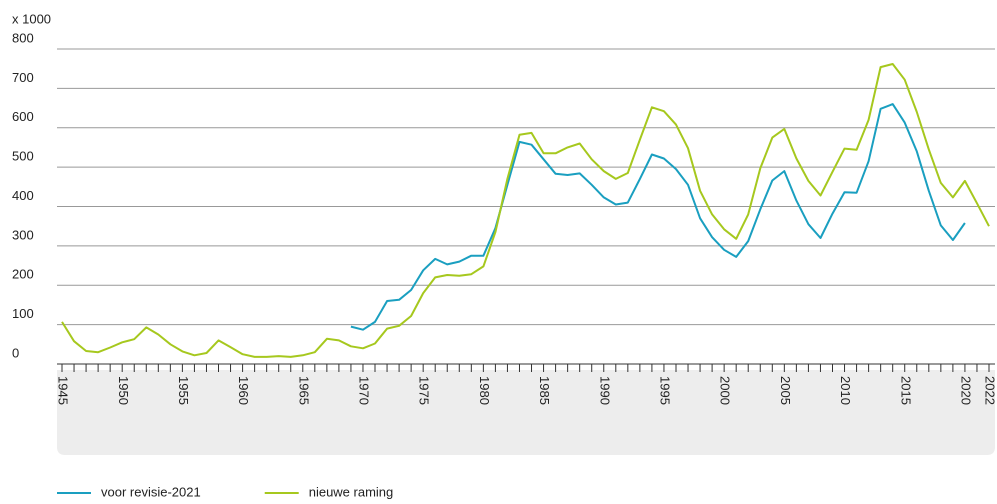 This screenshot has height=504, width=997. Describe the element at coordinates (303, 390) in the screenshot. I see `x-tick-label: 1965` at that location.